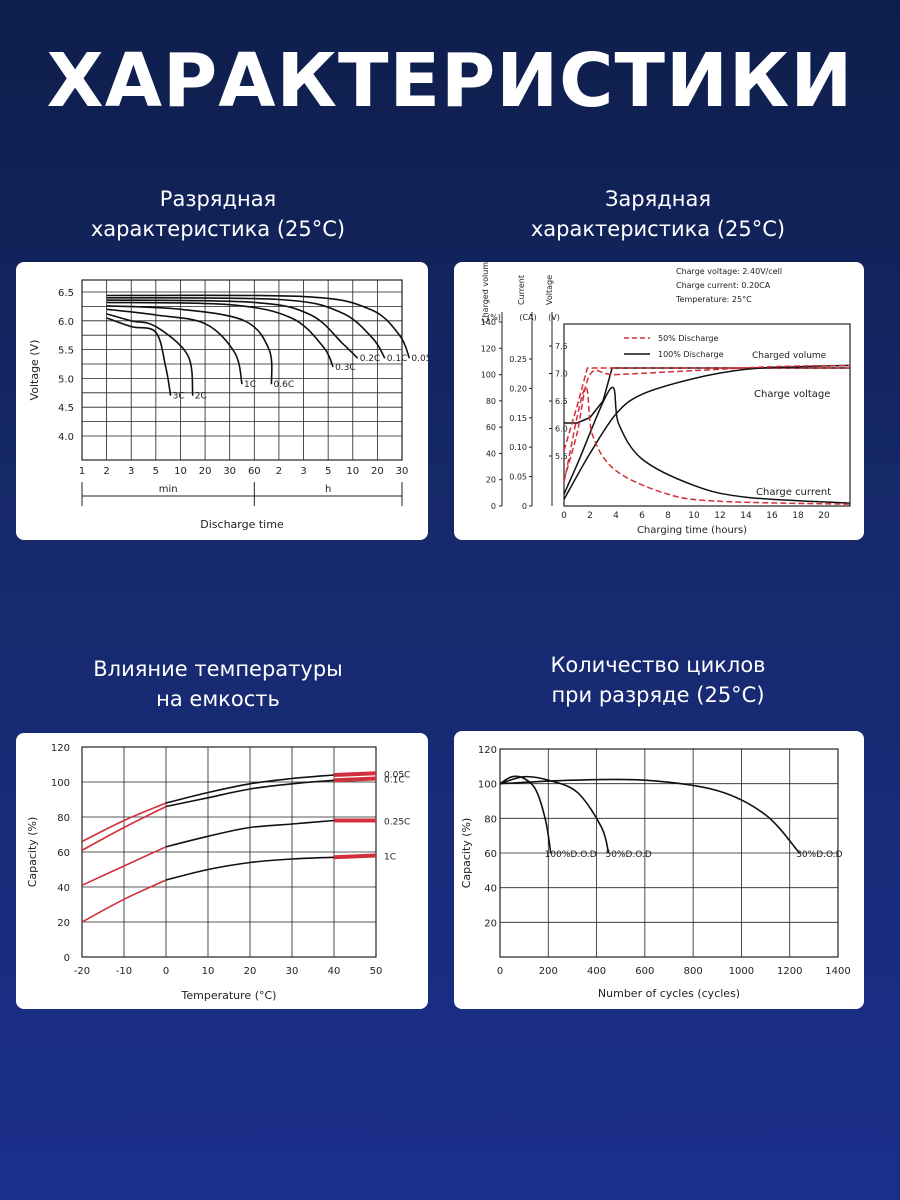 Image resolution: width=900 pixels, height=1200 pixels. What do you see at coordinates (692, 530) in the screenshot?
I see `x-axis-label: Charging time (hours)` at bounding box center [692, 530].